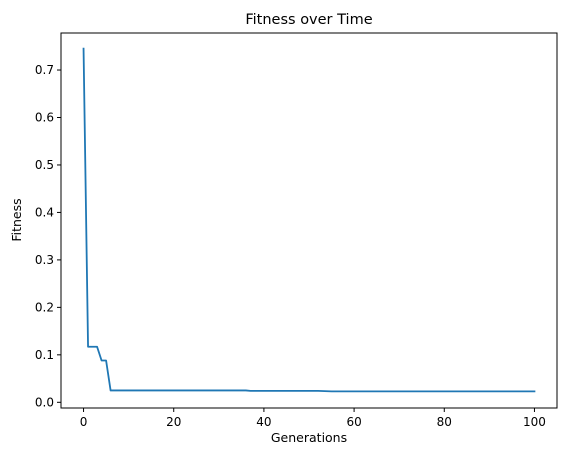 This screenshot has height=455, width=567. I want to click on x-tick-label: 20, so click(173, 422).